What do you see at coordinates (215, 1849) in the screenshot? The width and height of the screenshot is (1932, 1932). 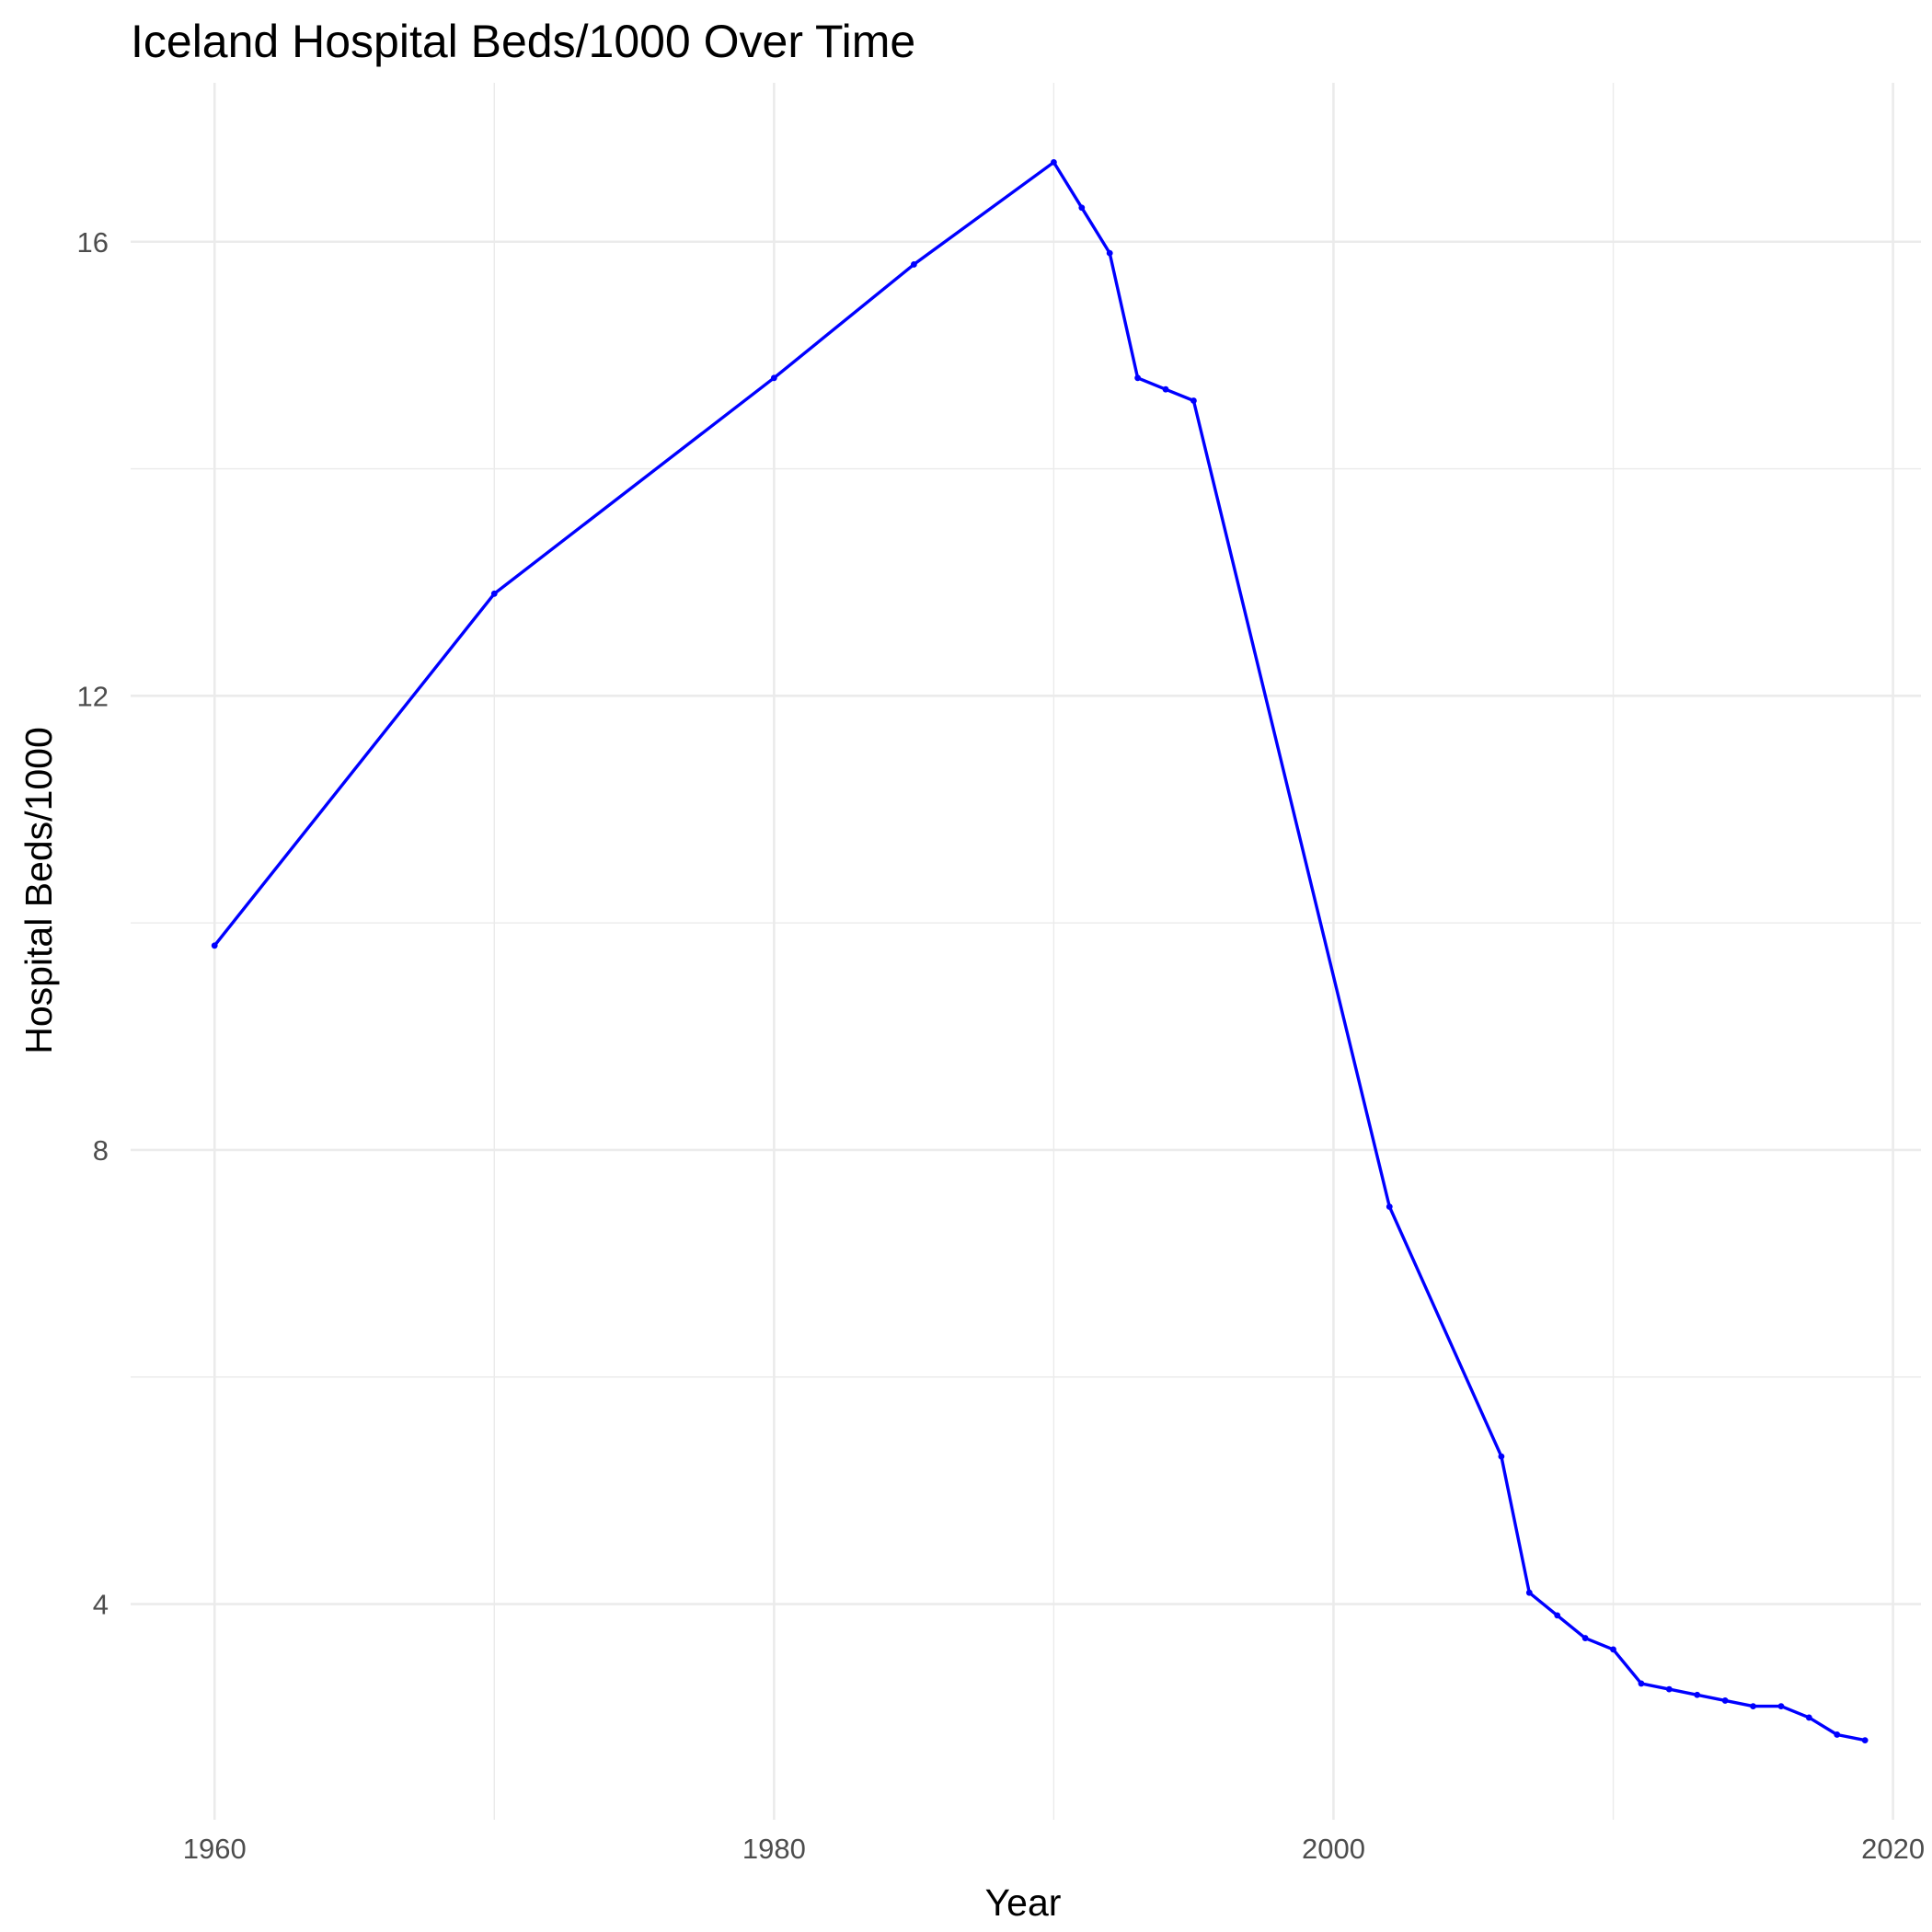 I see `x-tick-label: 1960` at bounding box center [215, 1849].